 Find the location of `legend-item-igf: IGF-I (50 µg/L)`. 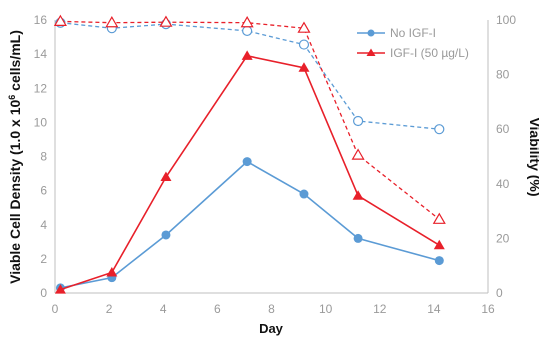

legend-item-igf: IGF-I (50 µg/L) is located at coordinates (413, 53).